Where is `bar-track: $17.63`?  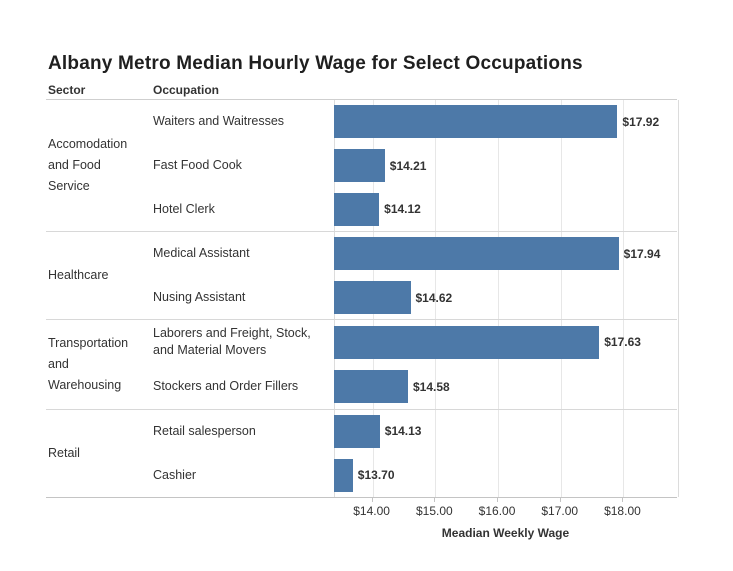
bar-track: $17.63 is located at coordinates (505, 342).